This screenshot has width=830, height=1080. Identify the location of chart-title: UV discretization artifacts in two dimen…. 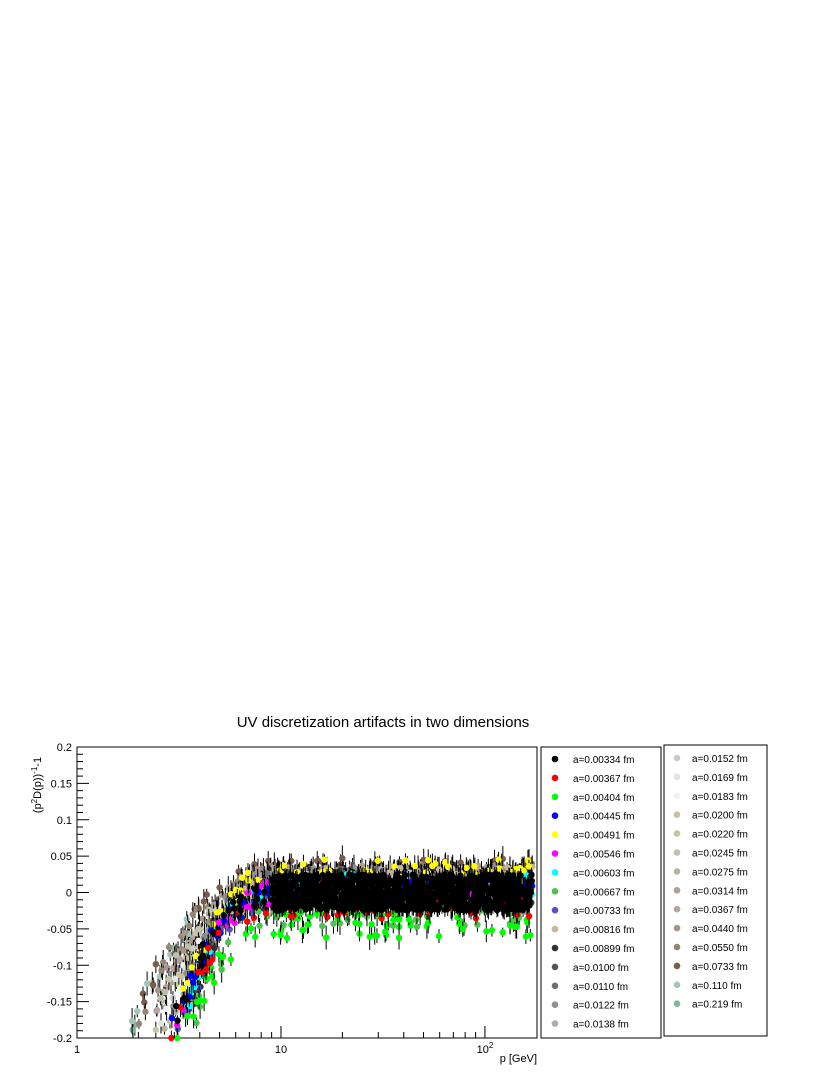
(383, 722).